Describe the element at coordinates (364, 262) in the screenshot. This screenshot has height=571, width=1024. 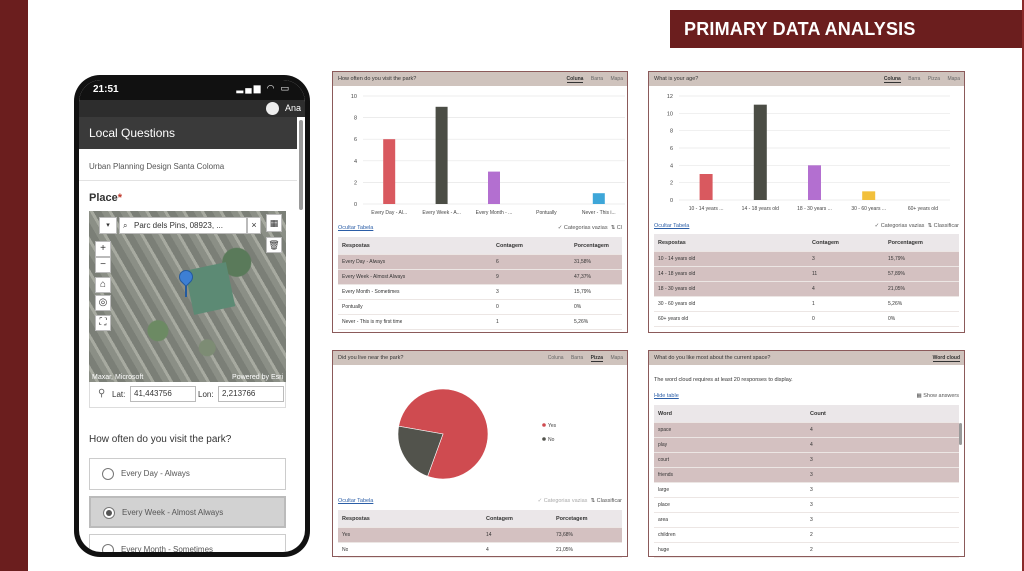
I see `table-cell: Every Day - Always` at that location.